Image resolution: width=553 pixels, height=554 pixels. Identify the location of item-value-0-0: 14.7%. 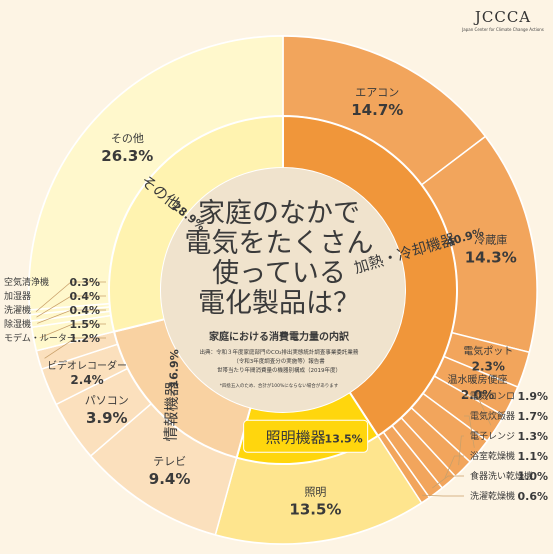
(377, 110).